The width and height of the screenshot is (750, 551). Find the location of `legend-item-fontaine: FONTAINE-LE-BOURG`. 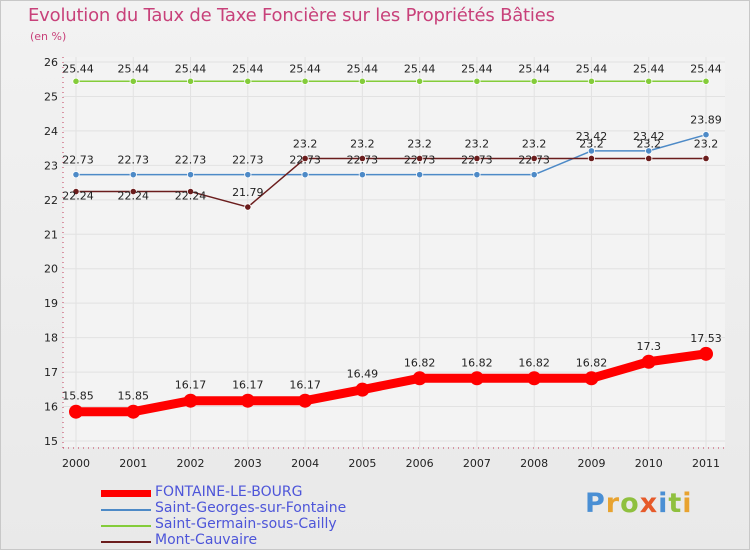

legend-item-fontaine: FONTAINE-LE-BOURG is located at coordinates (251, 492).